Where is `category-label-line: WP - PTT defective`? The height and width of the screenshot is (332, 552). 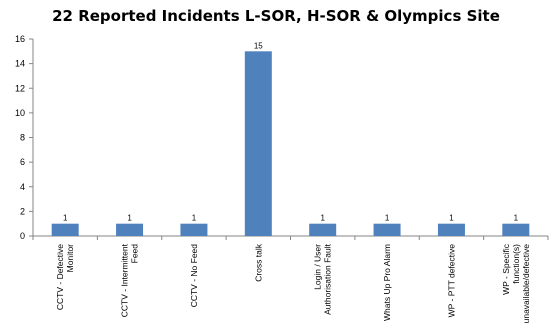
category-label-line: WP - PTT defective is located at coordinates (451, 281).